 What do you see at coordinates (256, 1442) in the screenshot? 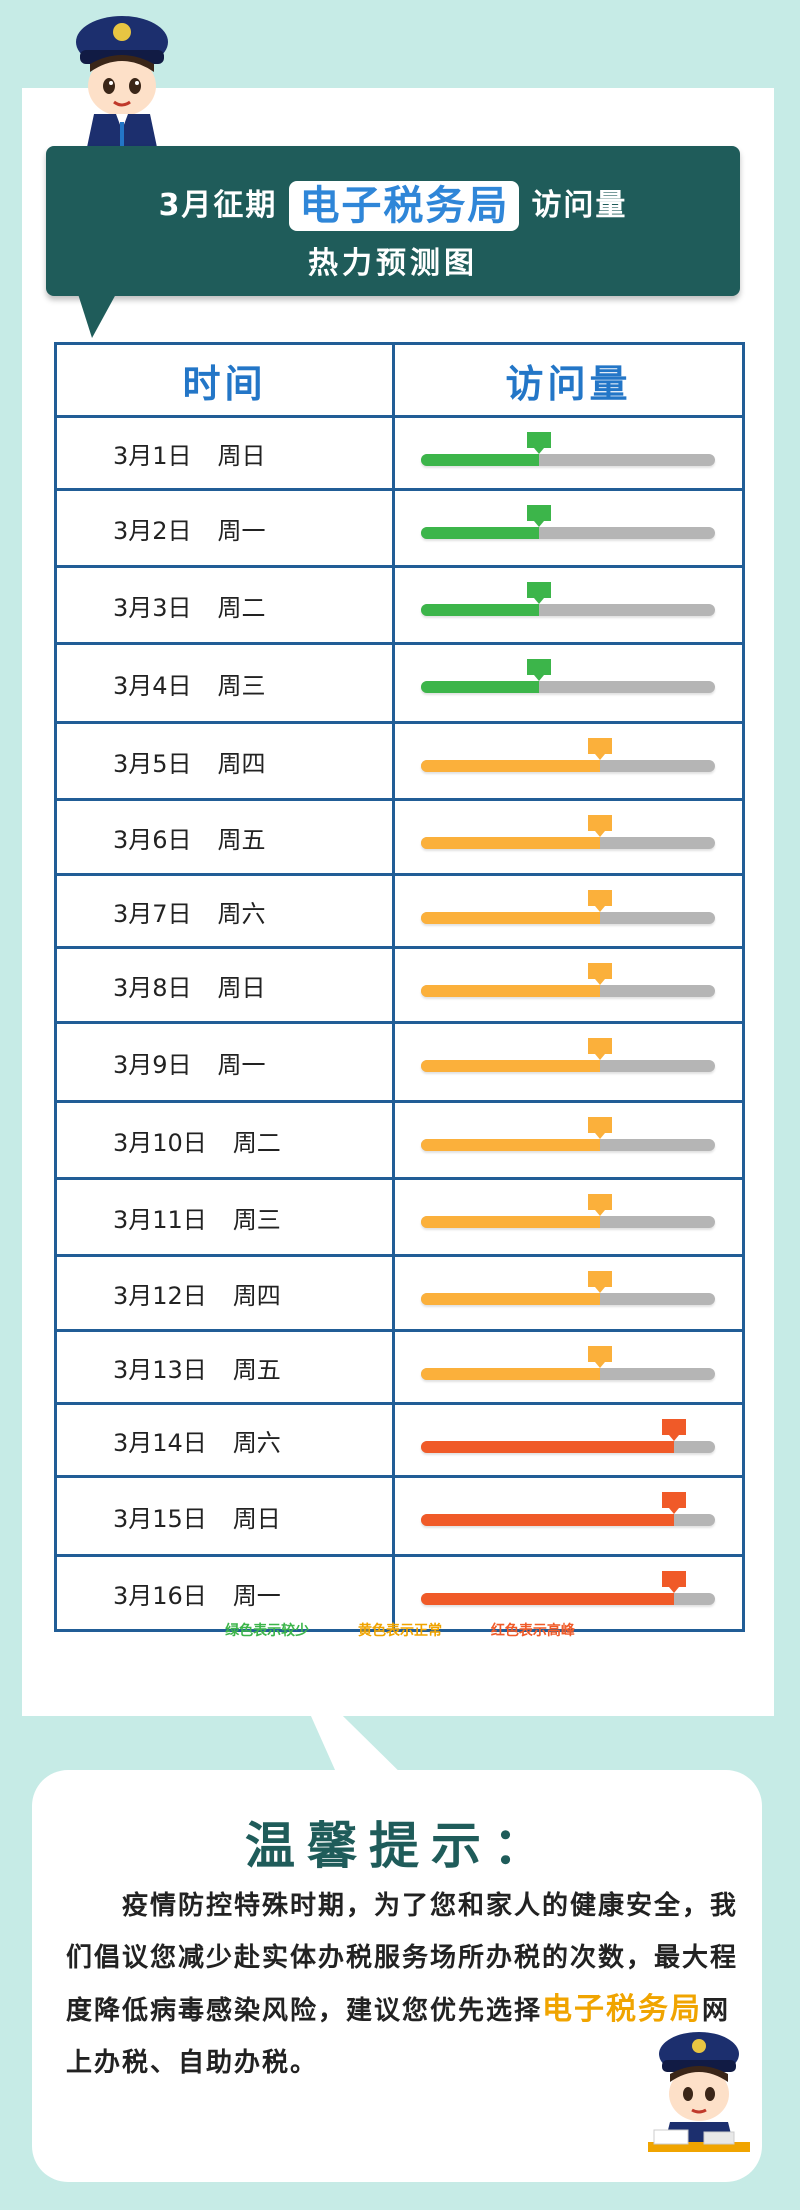
I see `weekday-label: 周六` at bounding box center [256, 1442].